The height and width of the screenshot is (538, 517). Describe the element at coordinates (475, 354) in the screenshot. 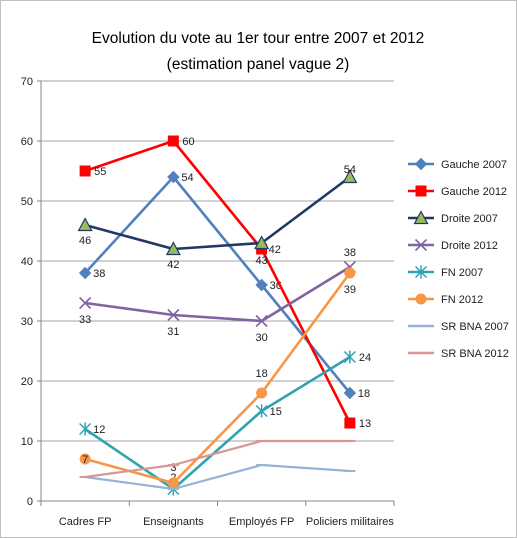

I see `legend-label: SR BNA 2012` at that location.